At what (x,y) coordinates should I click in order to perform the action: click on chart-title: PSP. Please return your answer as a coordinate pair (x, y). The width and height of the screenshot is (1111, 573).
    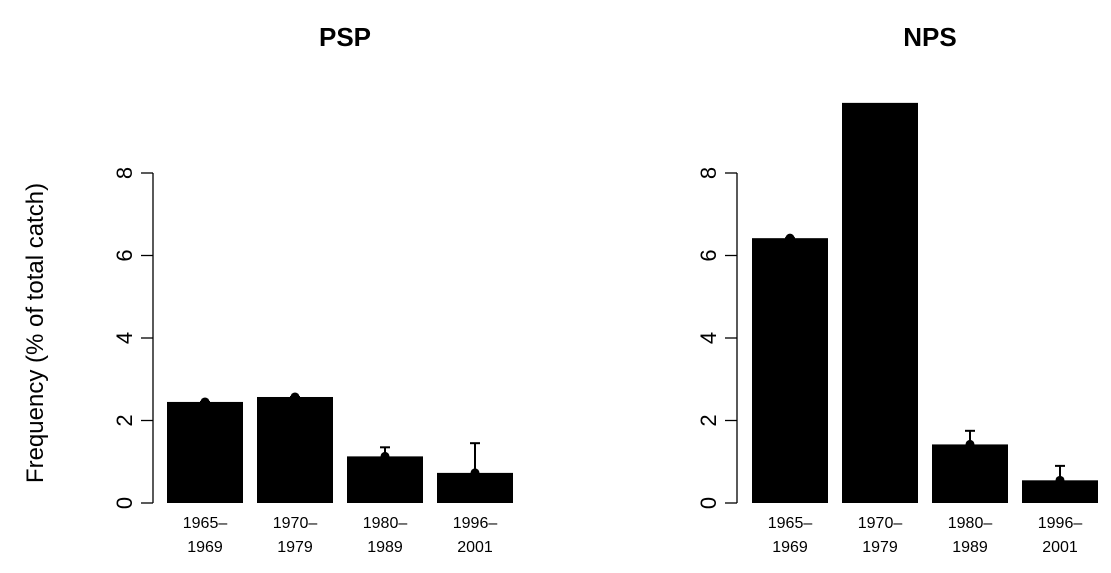
    Looking at the image, I should click on (345, 37).